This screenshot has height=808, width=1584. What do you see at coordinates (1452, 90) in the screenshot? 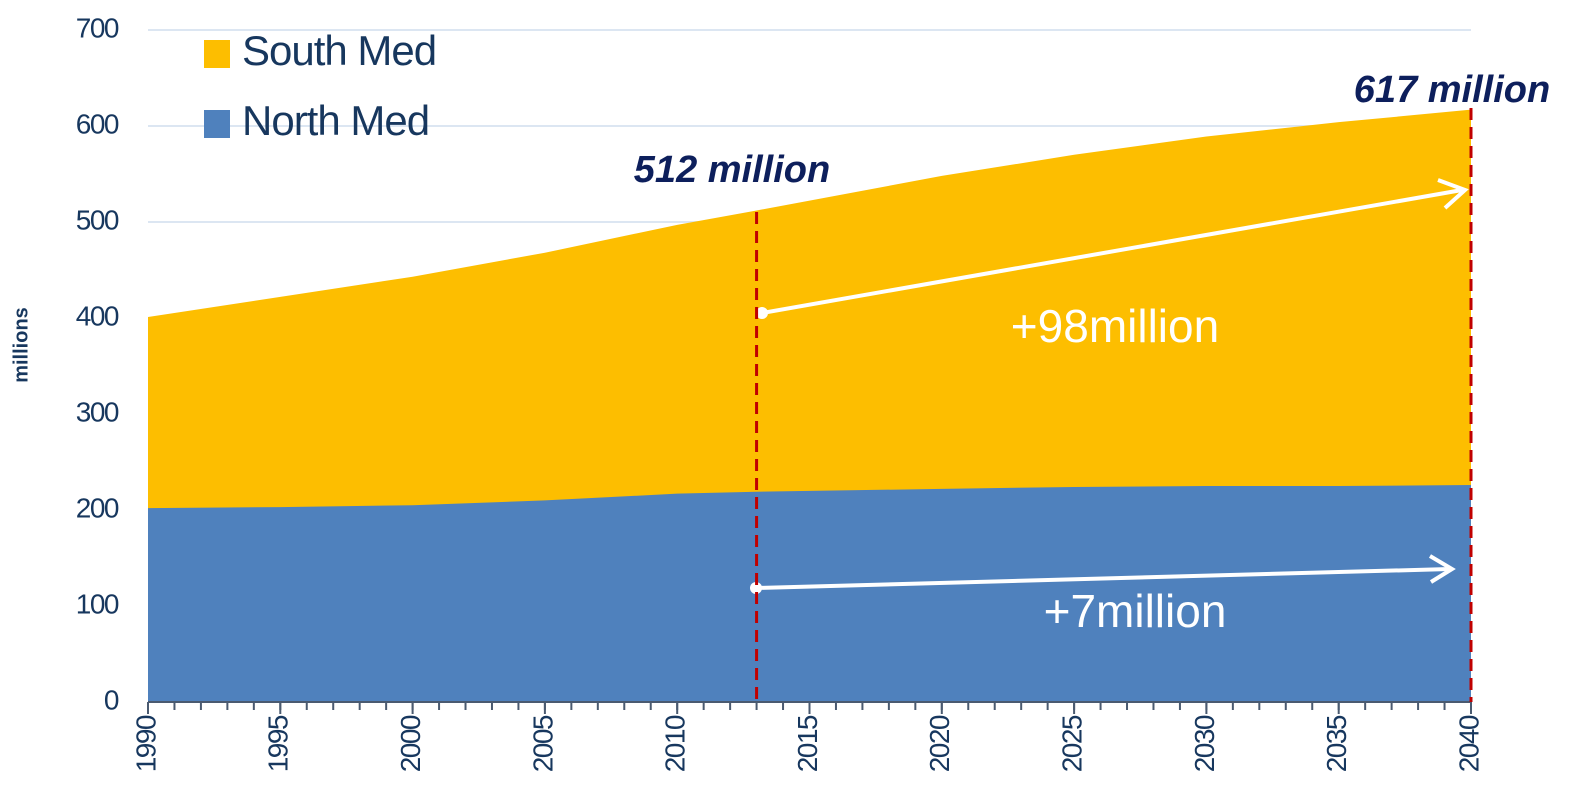
I see `annotation: 617 million` at bounding box center [1452, 90].